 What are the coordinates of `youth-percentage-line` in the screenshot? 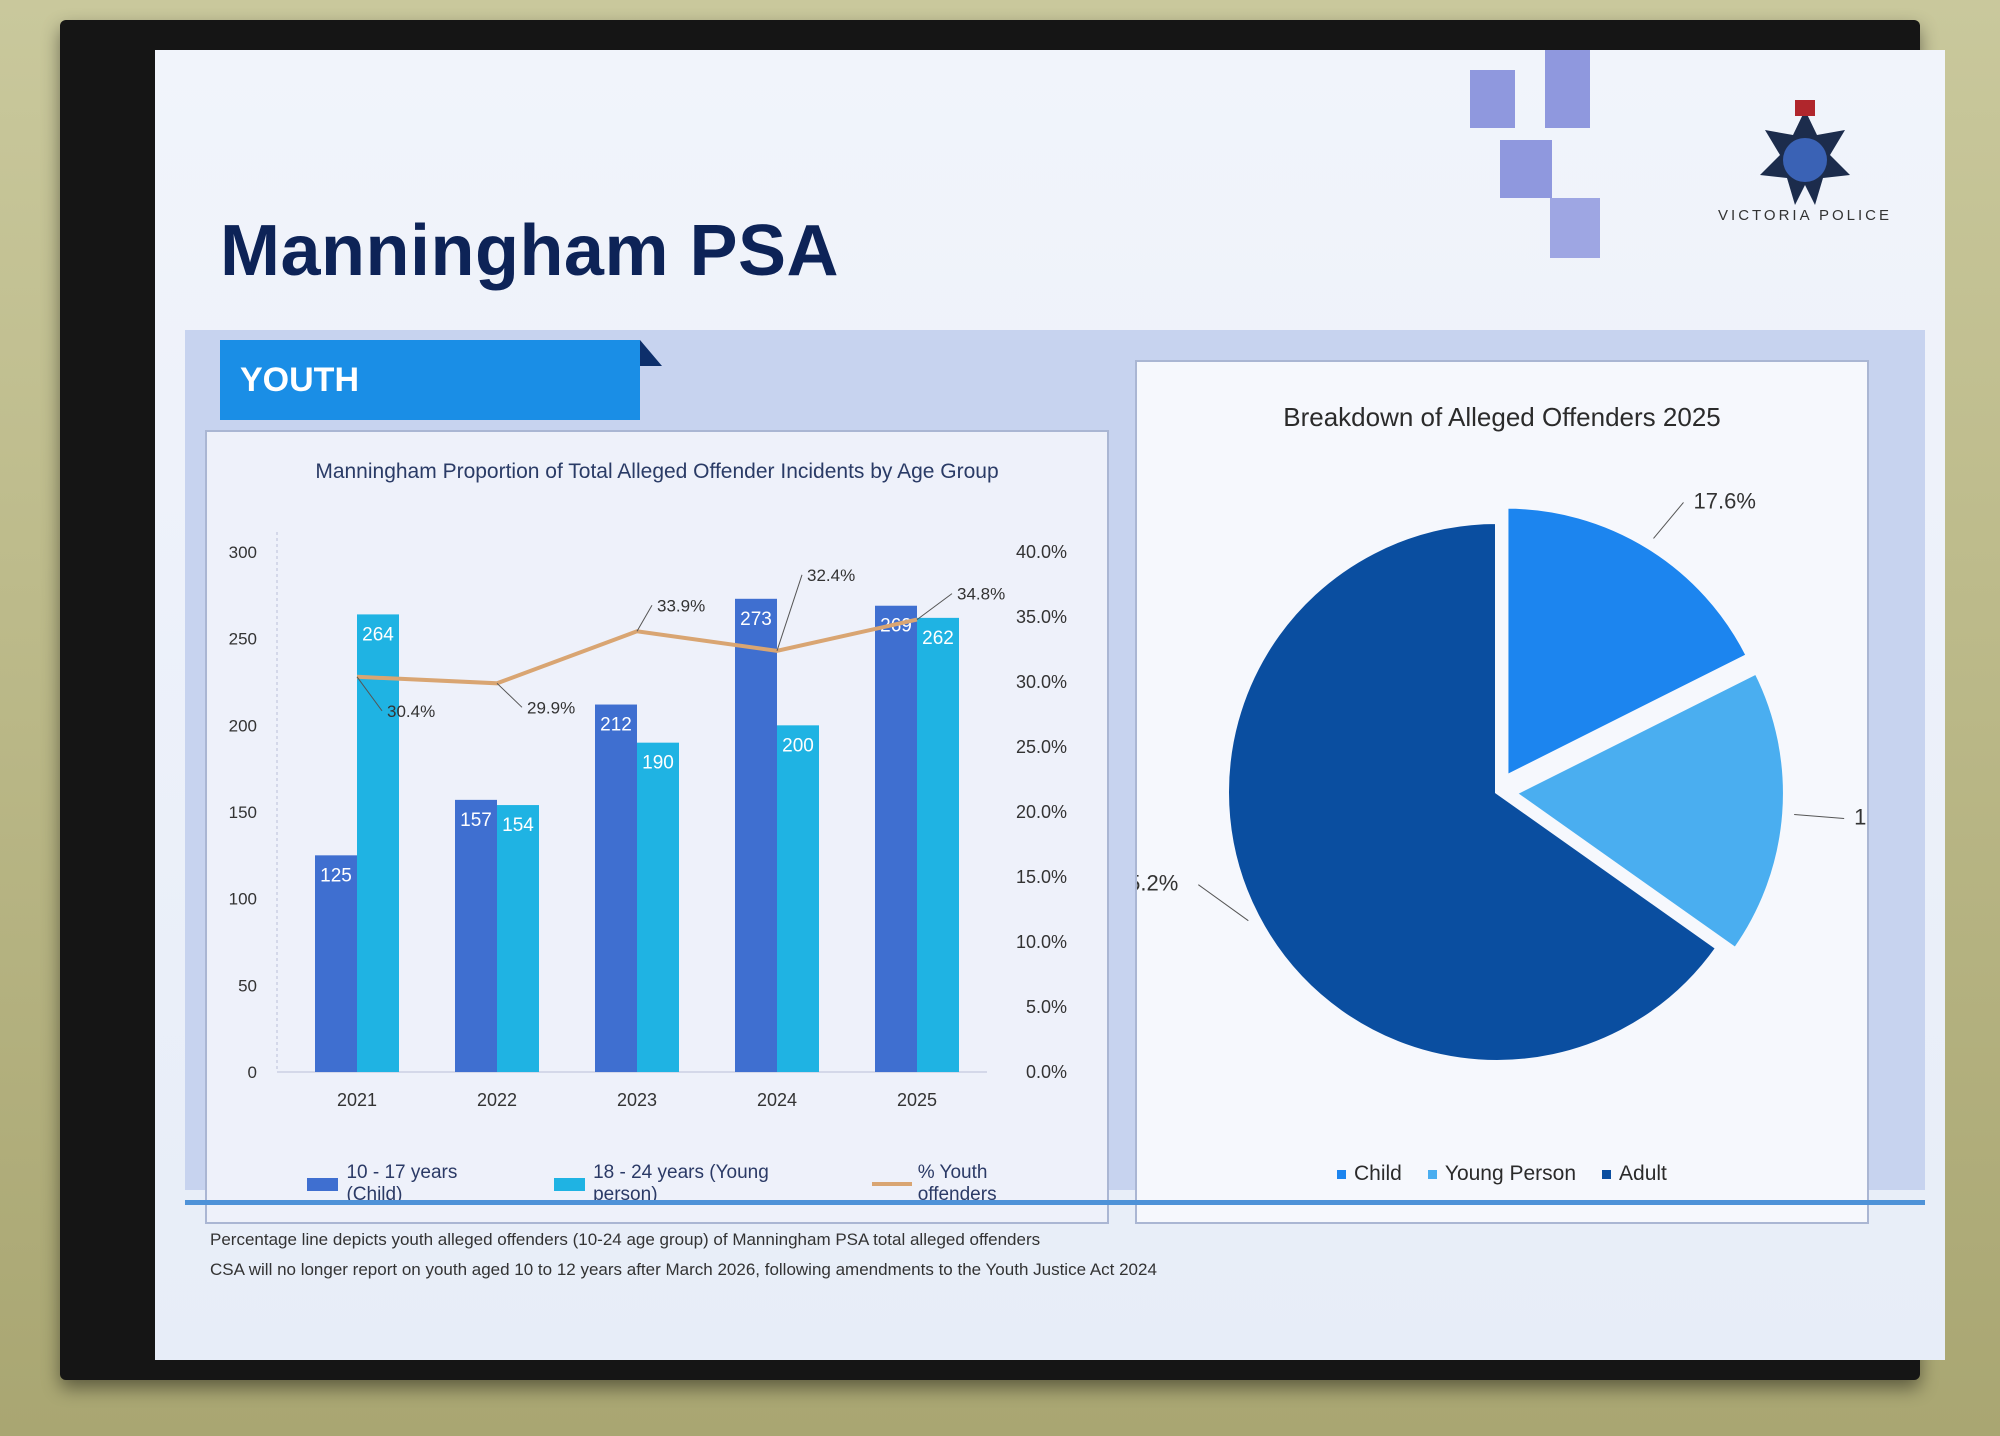 It's located at (637, 651).